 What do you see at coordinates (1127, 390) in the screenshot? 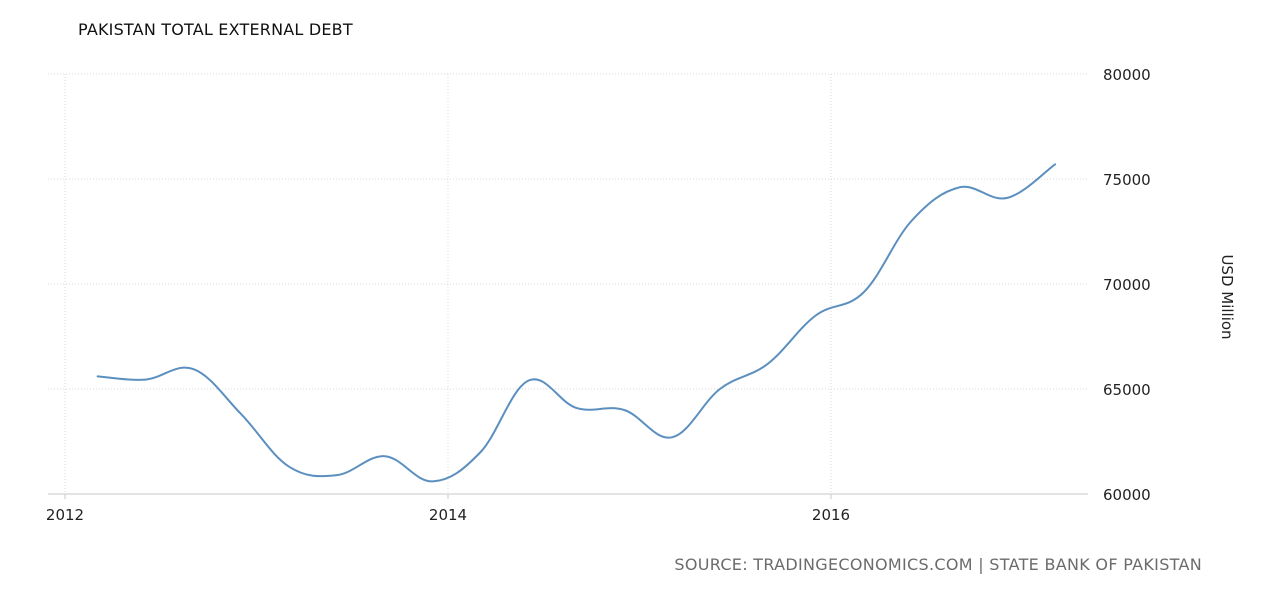
I see `y-tick-label: 65000` at bounding box center [1127, 390].